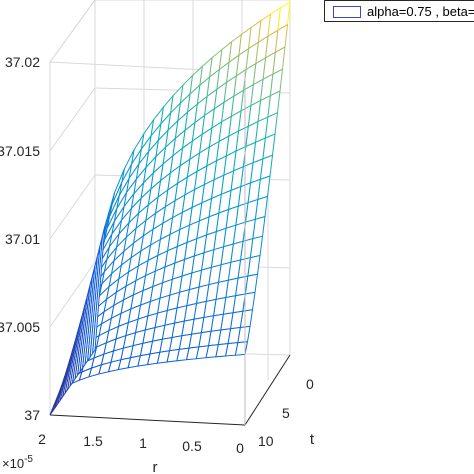 The image size is (474, 474). I want to click on y-axis: 0 5 10 t, so click(286, 412).